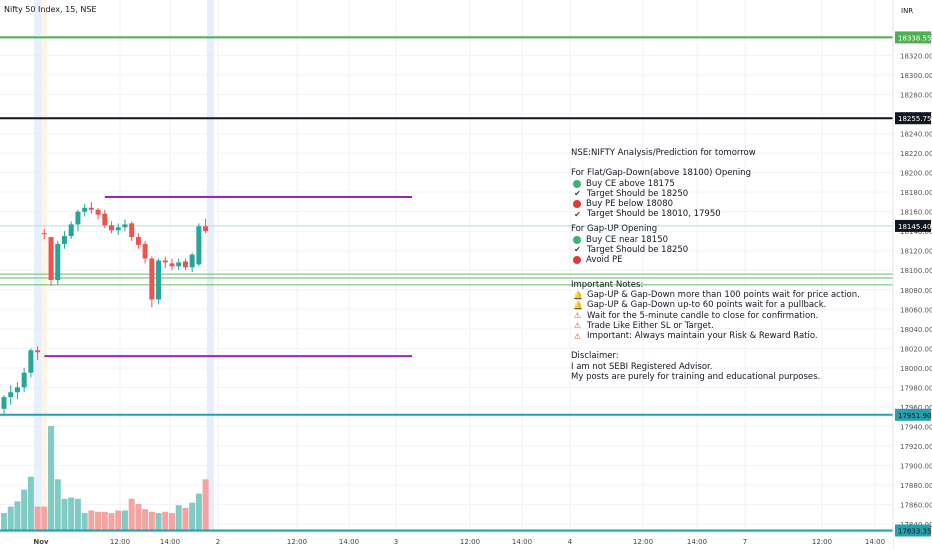 The image size is (932, 550). I want to click on time-tick-label: 2, so click(218, 542).